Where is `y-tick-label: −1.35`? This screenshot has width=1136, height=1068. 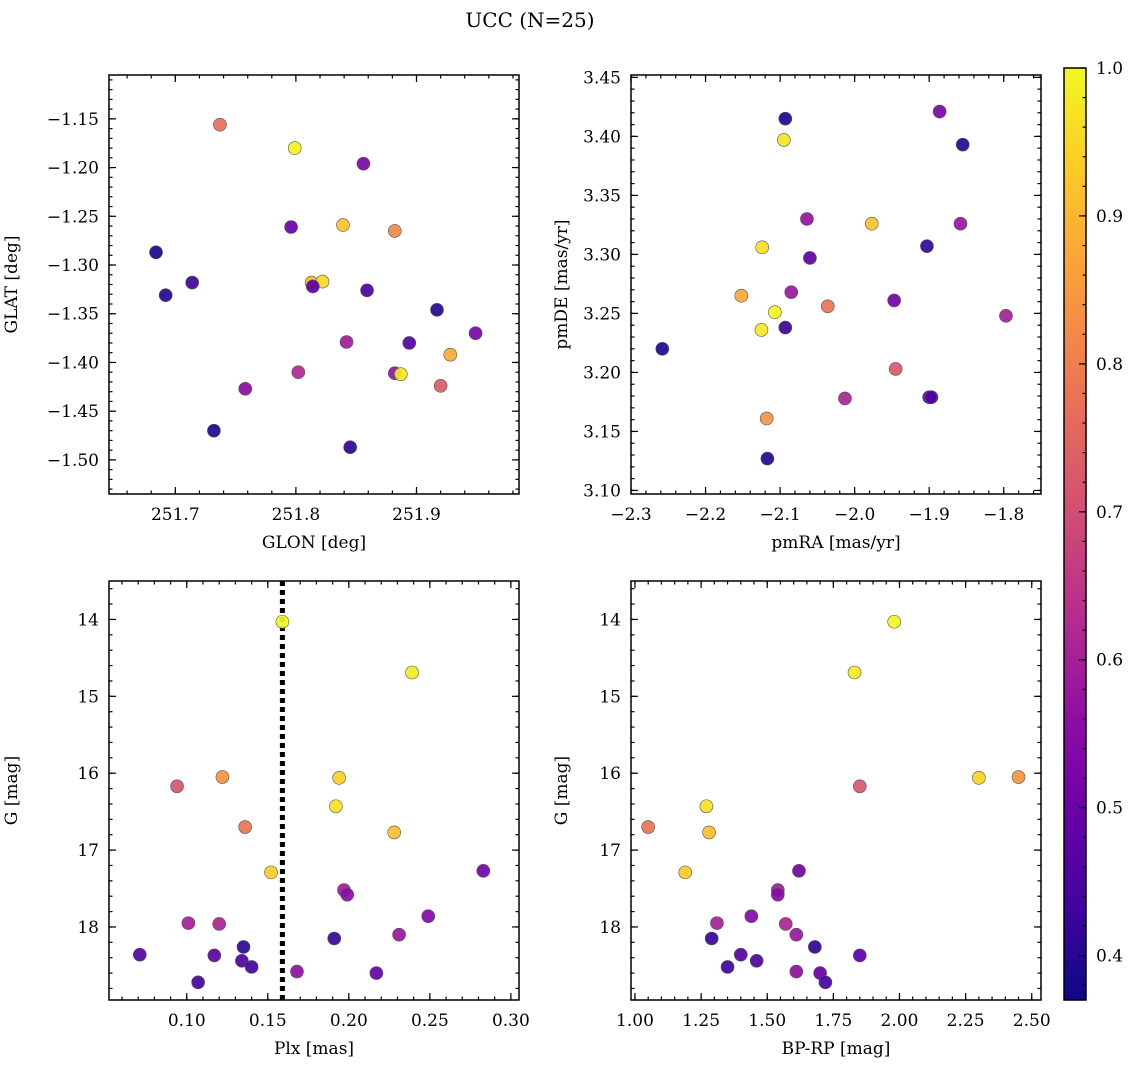
y-tick-label: −1.35 is located at coordinates (73, 315).